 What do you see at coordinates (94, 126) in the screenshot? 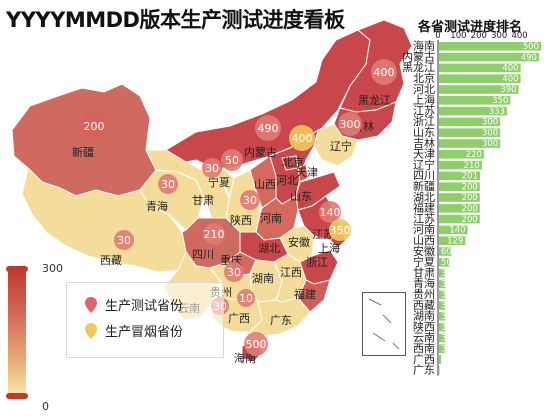
I see `pin-test-xinjiang: 200` at bounding box center [94, 126].